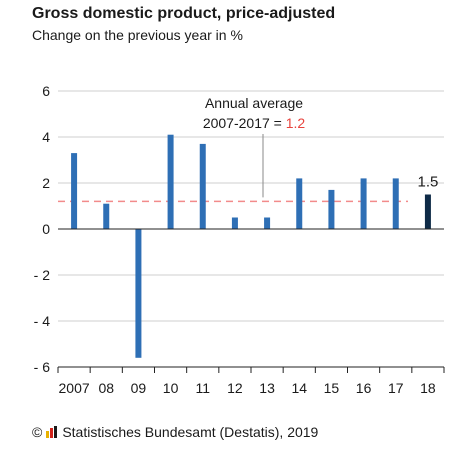  Describe the element at coordinates (396, 388) in the screenshot. I see `x-tick-label: 17` at that location.